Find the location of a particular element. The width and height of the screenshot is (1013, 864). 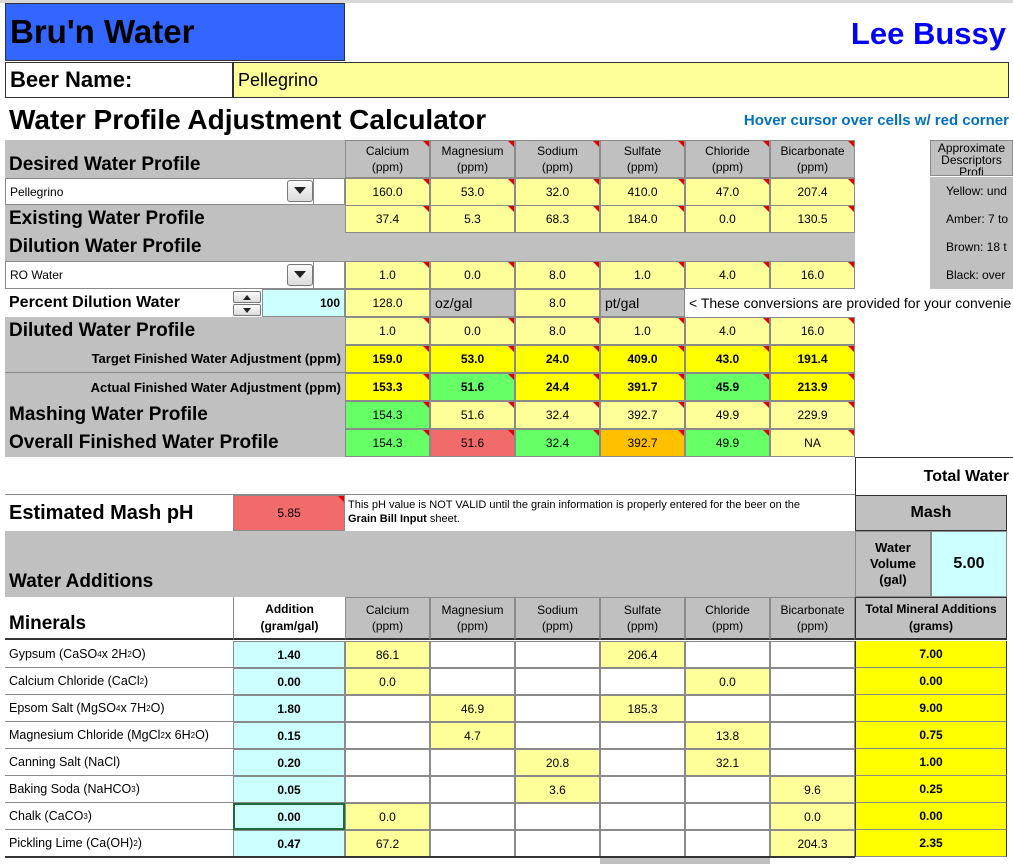

author-name: Lee Bussy is located at coordinates (928, 33).